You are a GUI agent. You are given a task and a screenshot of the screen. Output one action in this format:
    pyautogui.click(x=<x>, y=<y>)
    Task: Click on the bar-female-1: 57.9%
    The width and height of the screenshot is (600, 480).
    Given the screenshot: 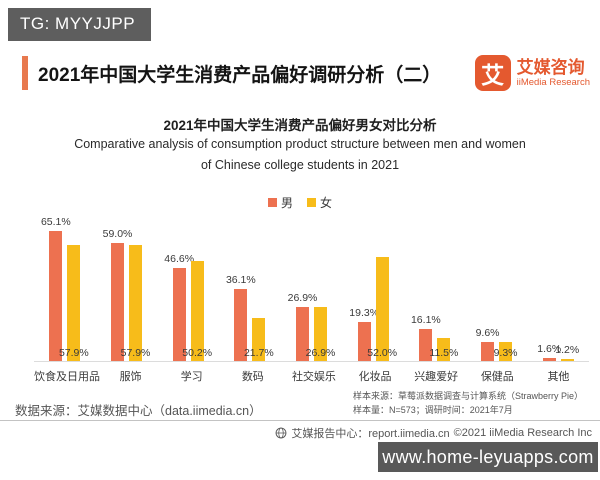 What is the action you would take?
    pyautogui.click(x=135, y=303)
    